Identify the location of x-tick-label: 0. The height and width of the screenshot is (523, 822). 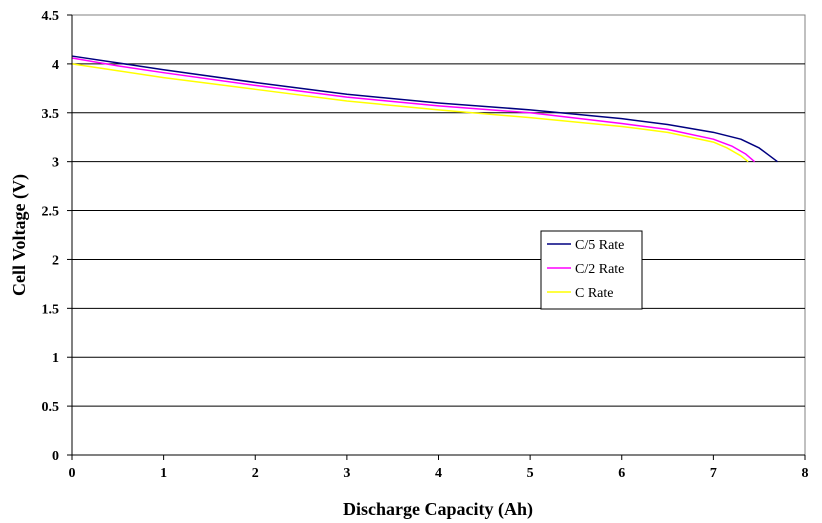
(72, 473).